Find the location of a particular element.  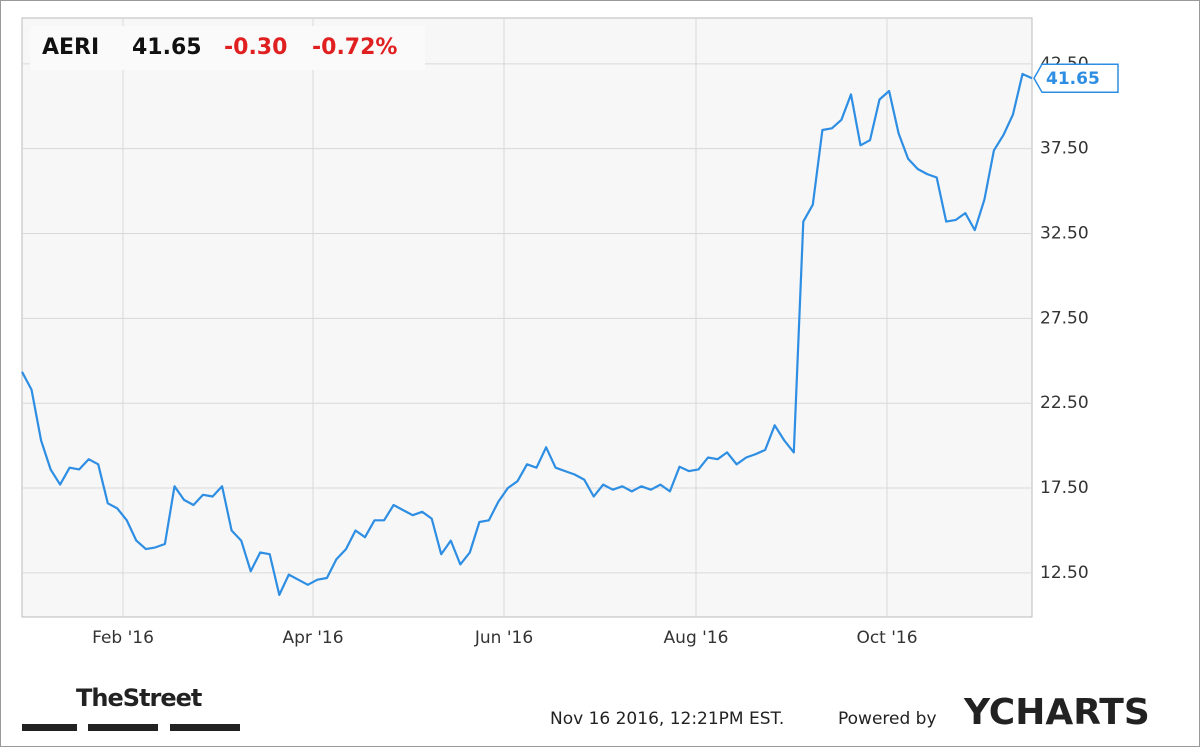

y-tick-label: 37.50 is located at coordinates (1064, 149).